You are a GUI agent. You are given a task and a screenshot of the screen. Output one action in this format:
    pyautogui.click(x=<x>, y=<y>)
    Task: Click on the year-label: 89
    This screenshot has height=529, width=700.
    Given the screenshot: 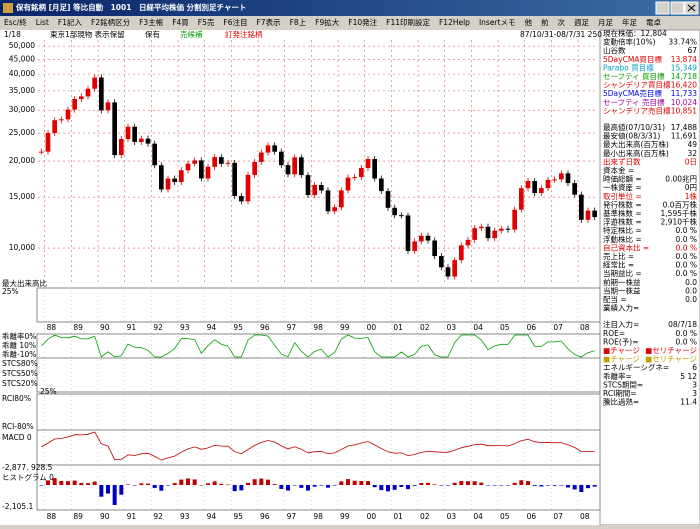 What is the action you would take?
    pyautogui.click(x=78, y=327)
    